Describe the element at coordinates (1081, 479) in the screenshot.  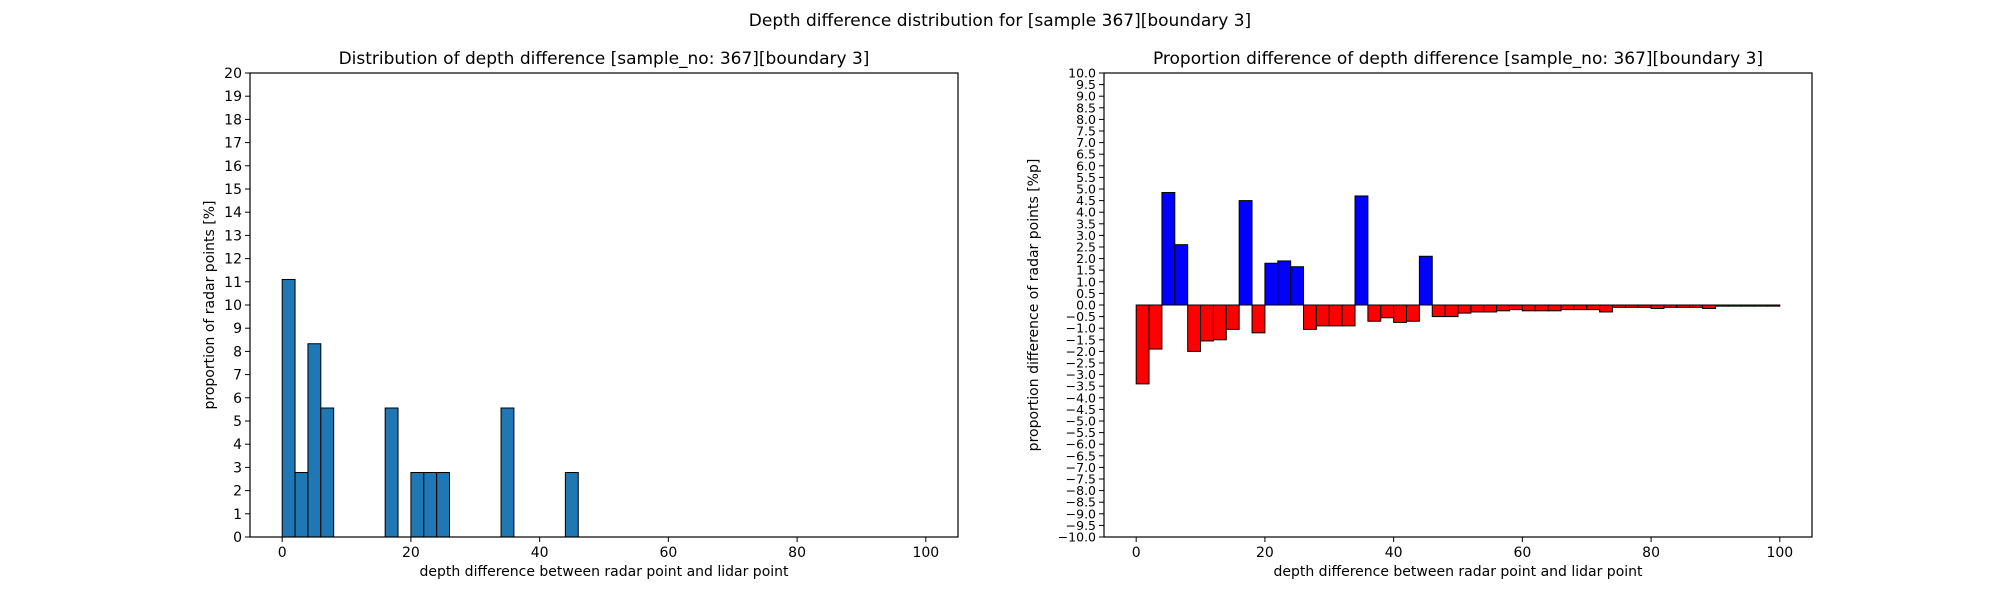
I see `proportion-difference-chart-y-tick-label: −7.5` at that location.